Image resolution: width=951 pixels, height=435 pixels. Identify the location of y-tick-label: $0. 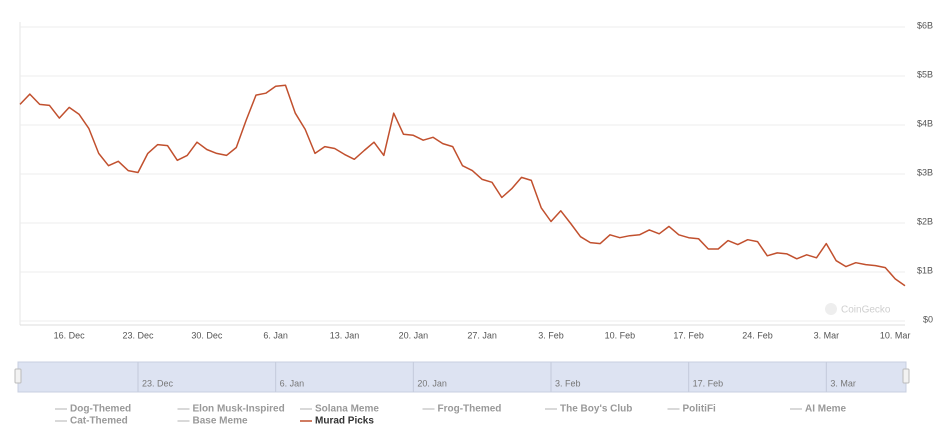
(928, 319).